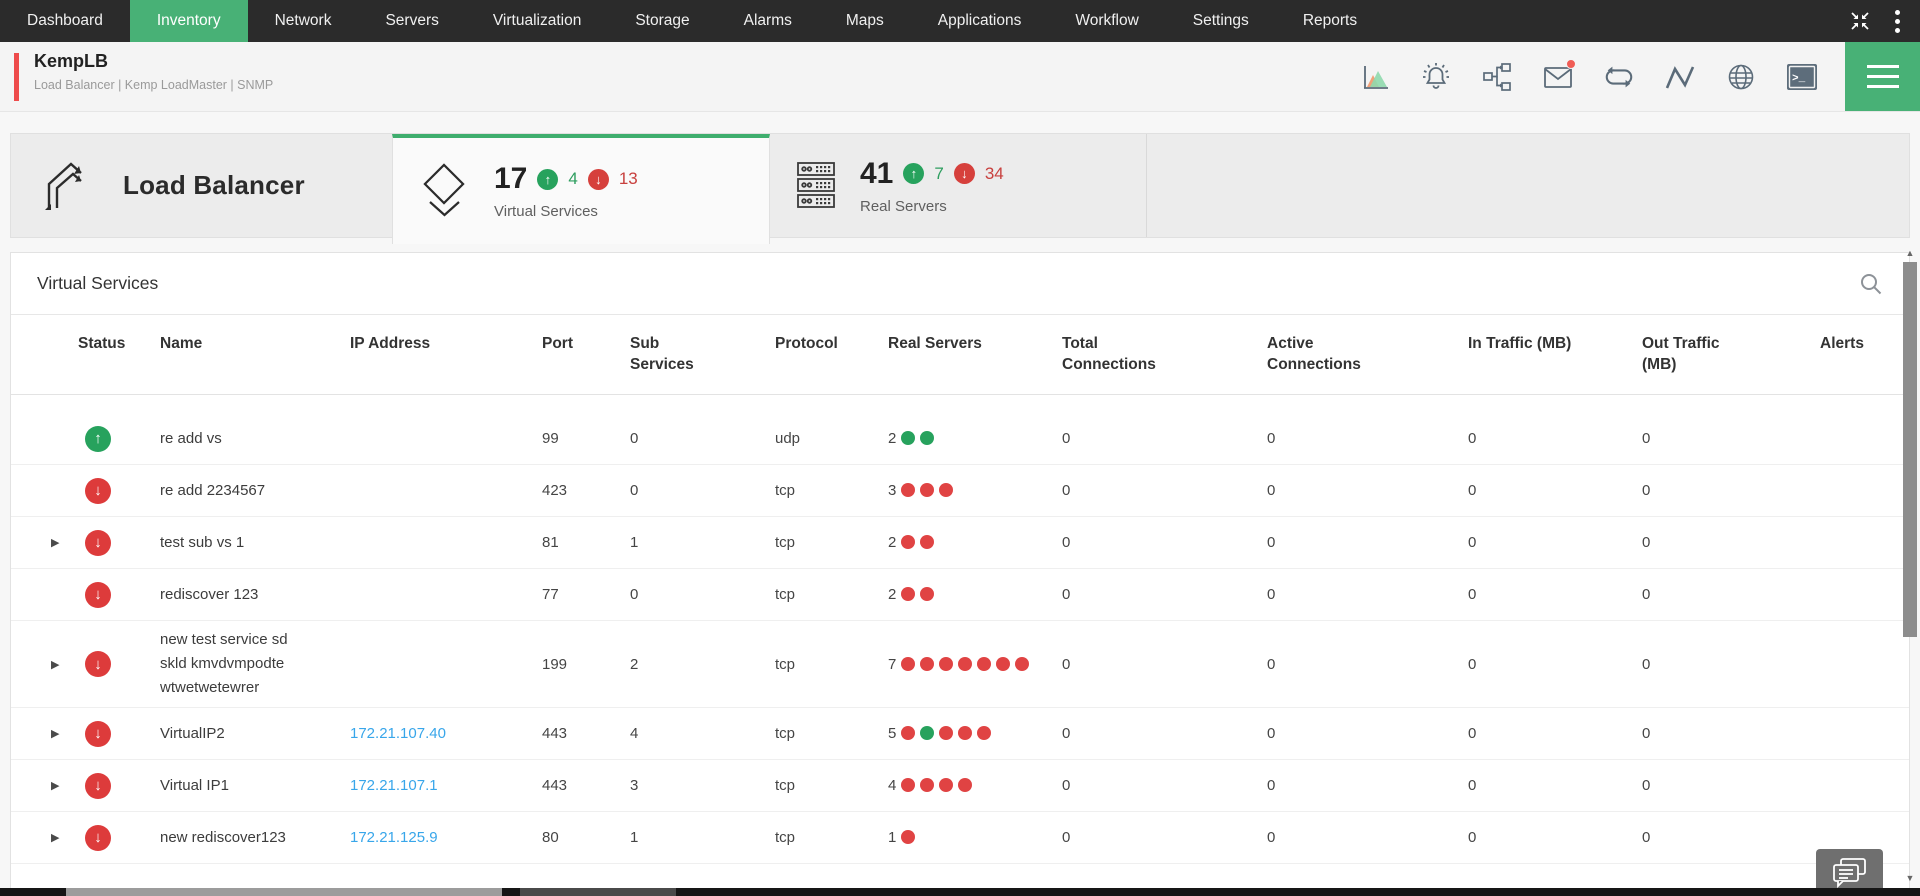  What do you see at coordinates (1871, 284) in the screenshot?
I see `search-icon` at bounding box center [1871, 284].